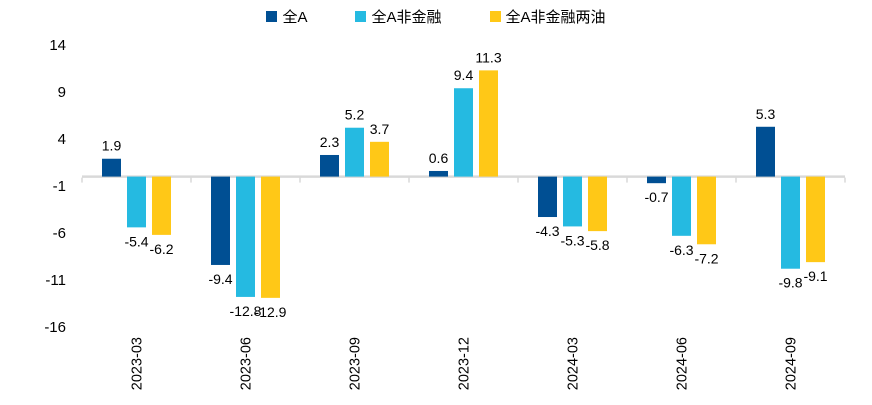 The image size is (872, 405). I want to click on bar-value-label: -12.9, so click(271, 312).